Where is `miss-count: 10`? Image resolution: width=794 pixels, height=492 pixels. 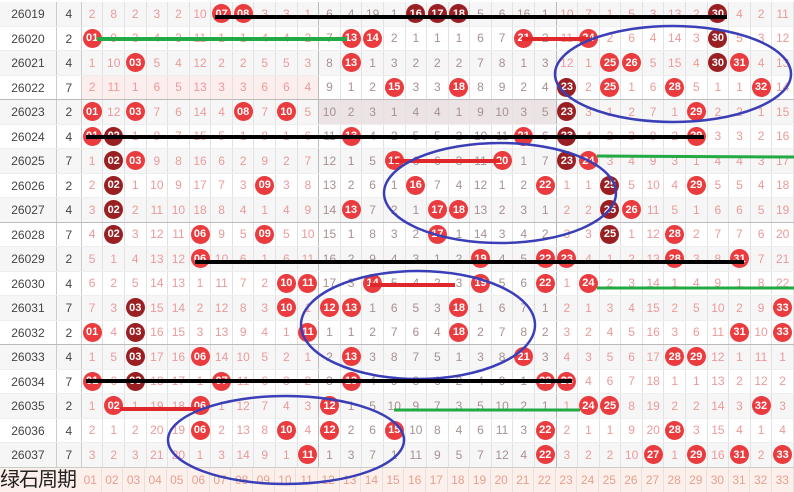
miss-count: 10 is located at coordinates (221, 258).